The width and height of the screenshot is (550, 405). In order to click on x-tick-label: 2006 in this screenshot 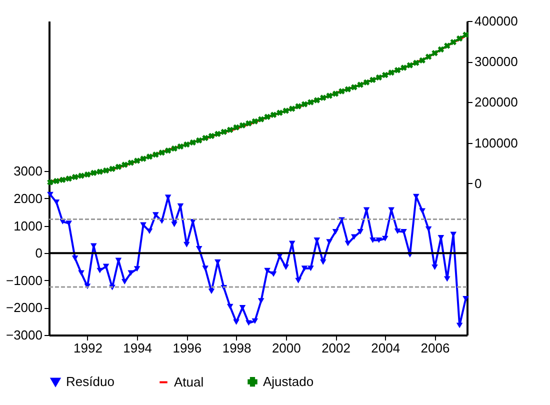, I will do `click(435, 348)`.